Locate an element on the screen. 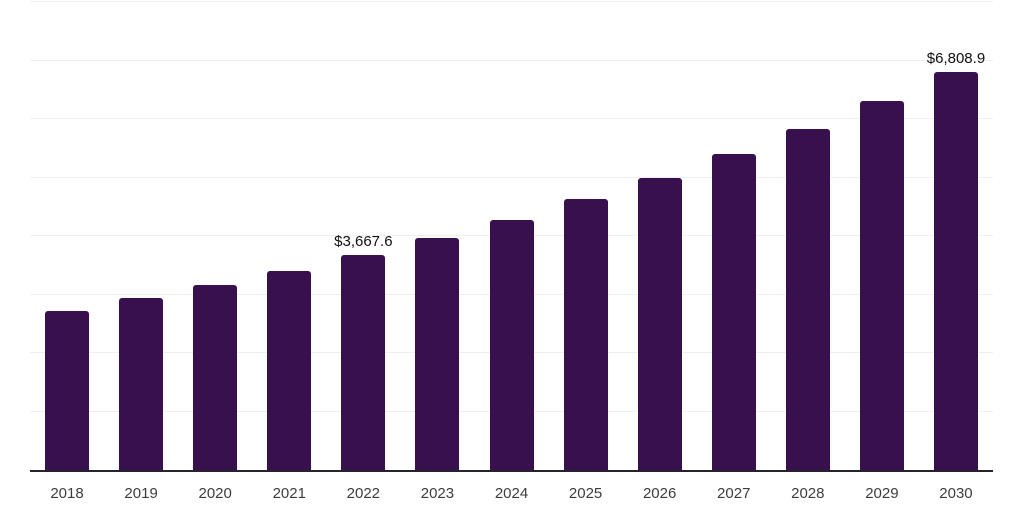 The height and width of the screenshot is (512, 1024). x-tick-2018: 2018 is located at coordinates (67, 493).